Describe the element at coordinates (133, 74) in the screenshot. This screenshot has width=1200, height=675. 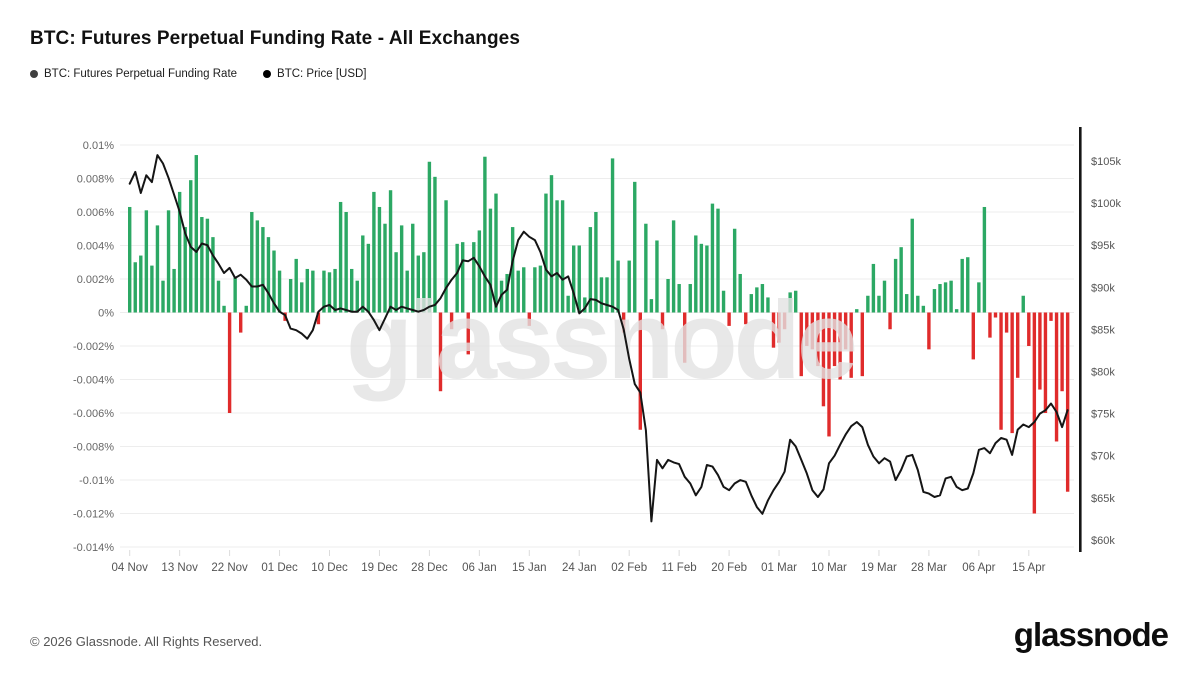
I see `legend-item-funding-rate: BTC: Futures Perpetual Funding Rate` at that location.